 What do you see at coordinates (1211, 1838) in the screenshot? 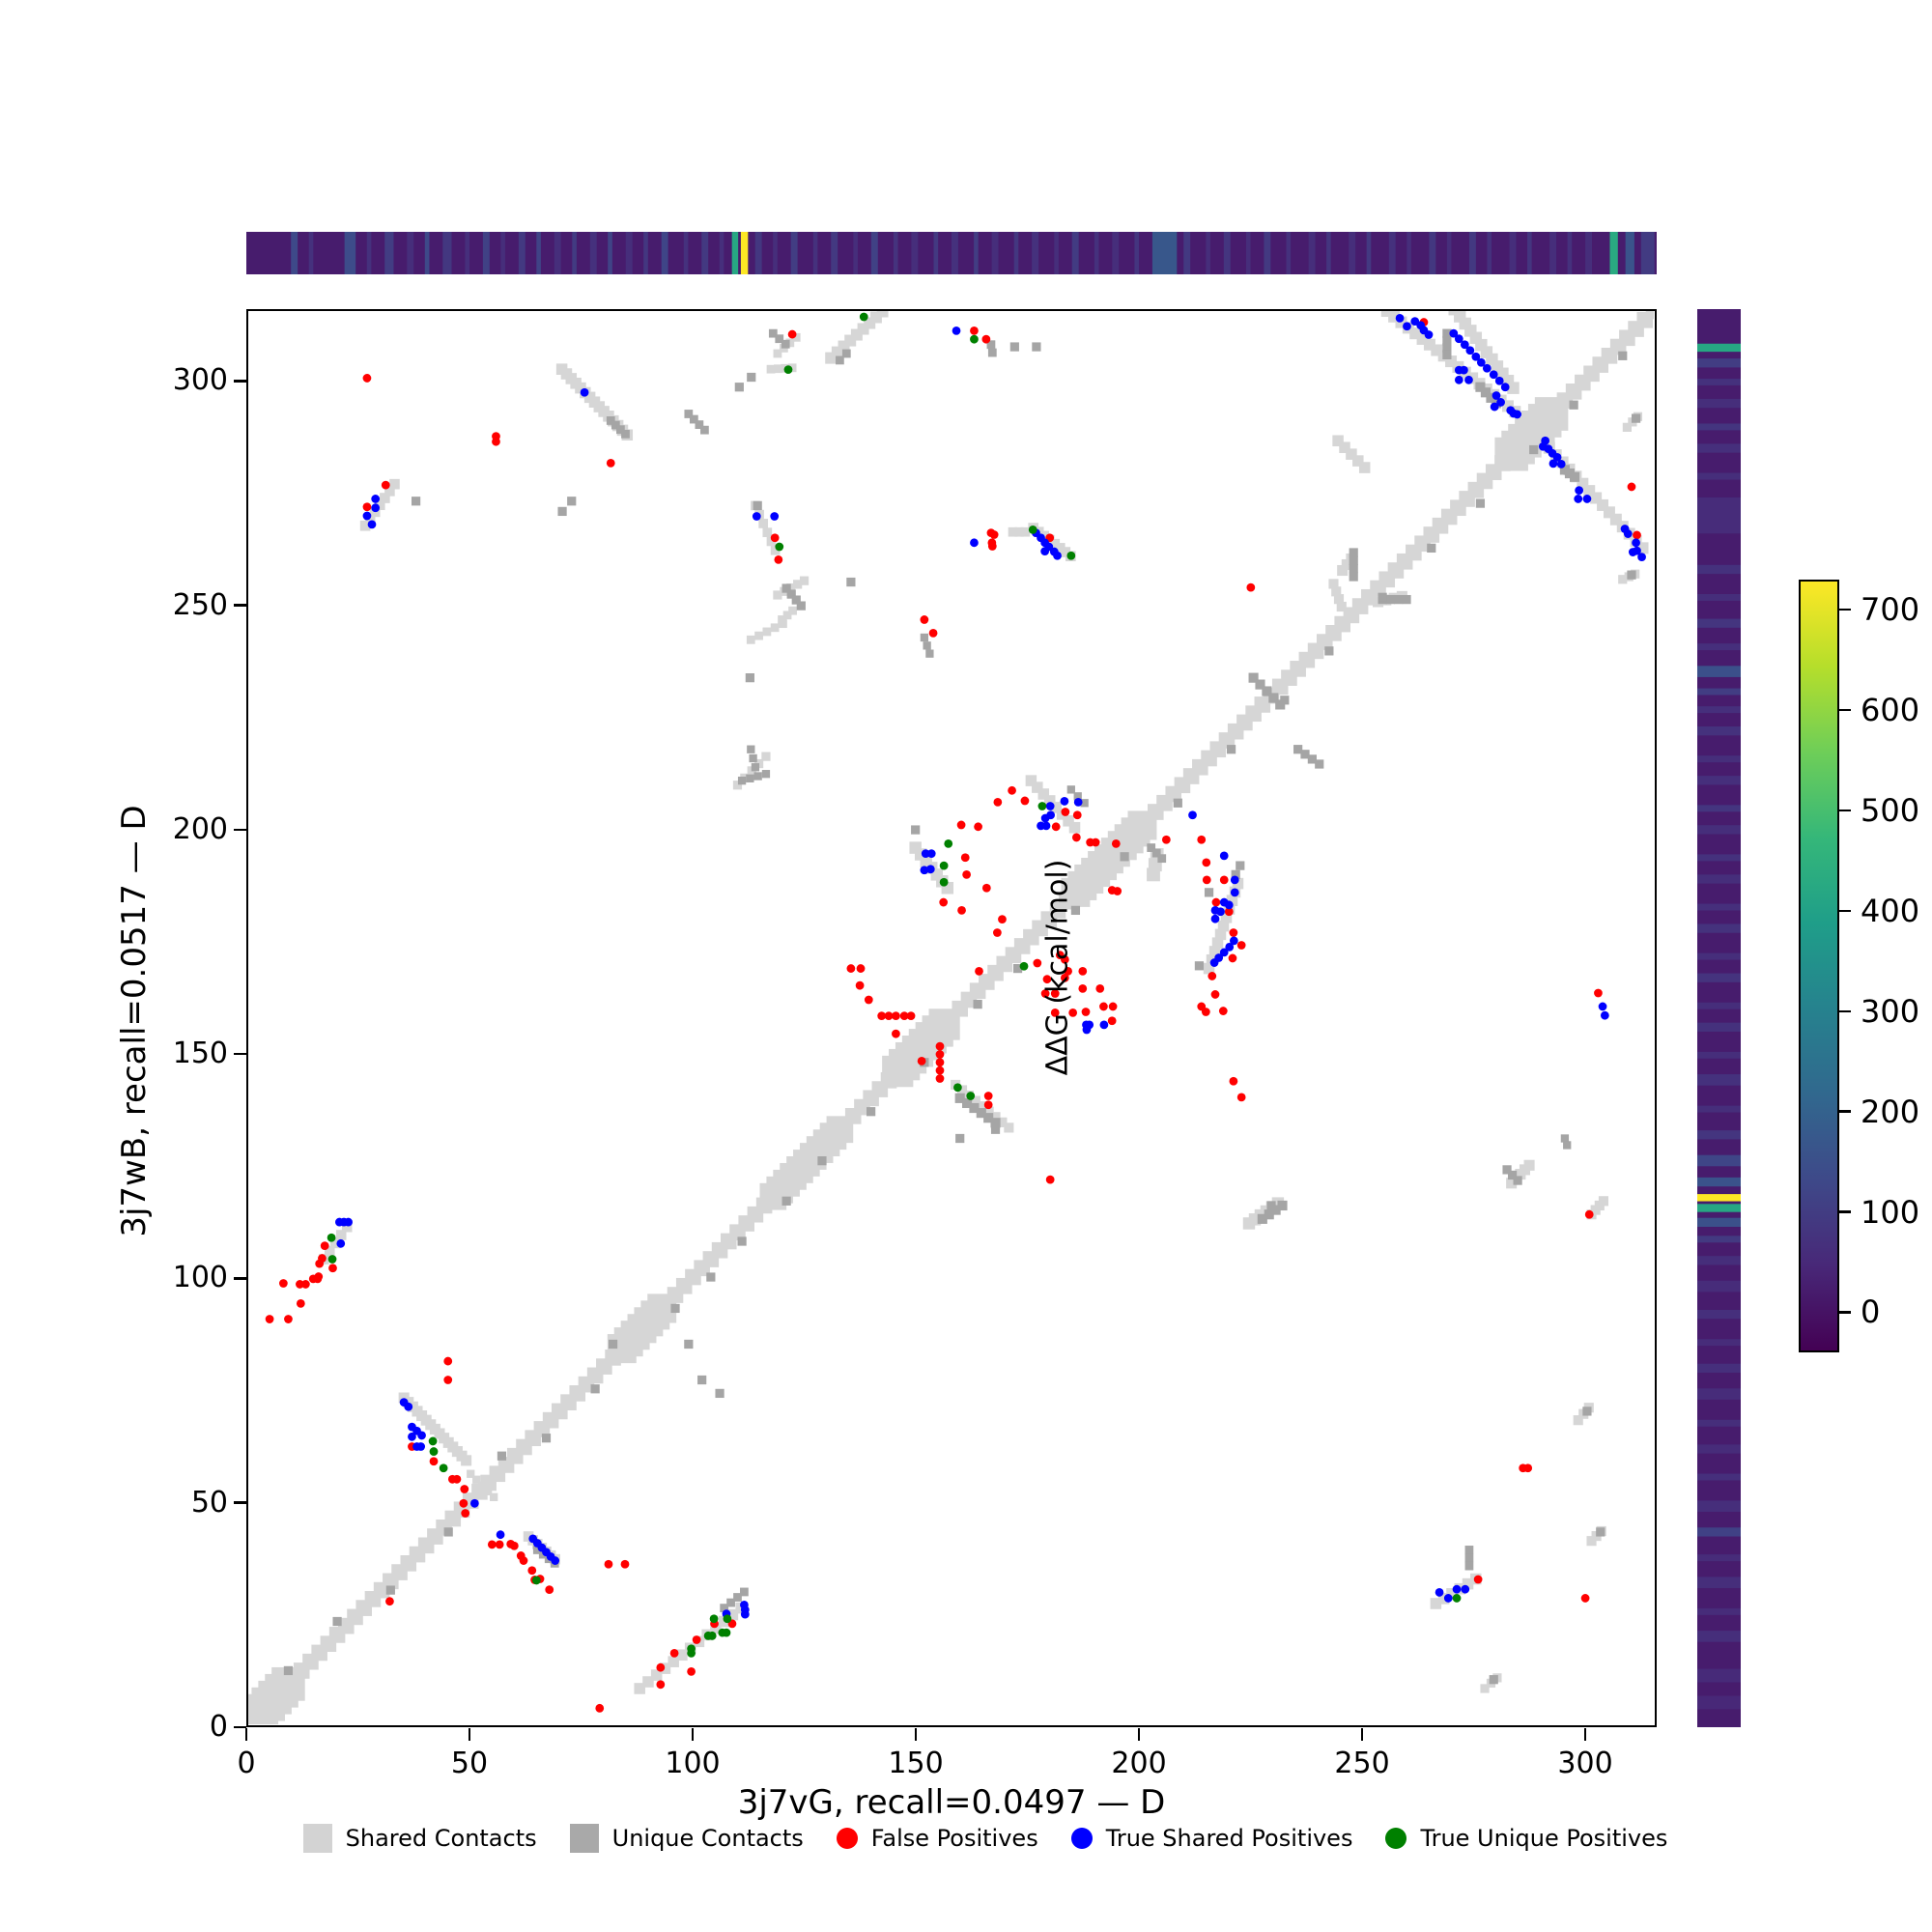
I see `legend-item: True Shared Positives` at bounding box center [1211, 1838].